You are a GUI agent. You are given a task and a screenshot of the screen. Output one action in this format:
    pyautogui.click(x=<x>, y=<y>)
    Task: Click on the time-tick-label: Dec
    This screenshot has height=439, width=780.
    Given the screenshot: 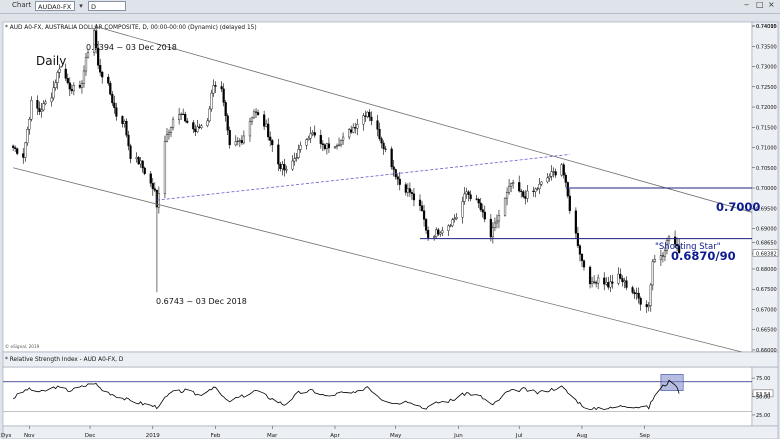 What is the action you would take?
    pyautogui.click(x=90, y=436)
    